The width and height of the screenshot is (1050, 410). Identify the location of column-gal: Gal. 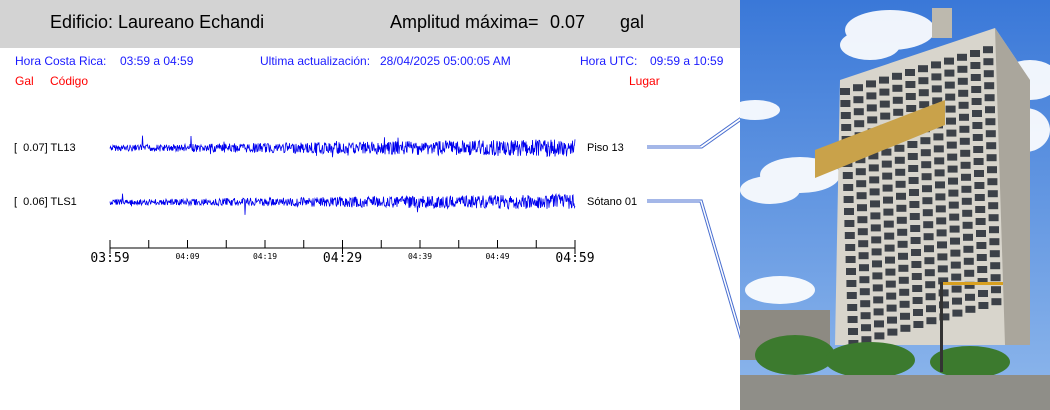
(24, 81).